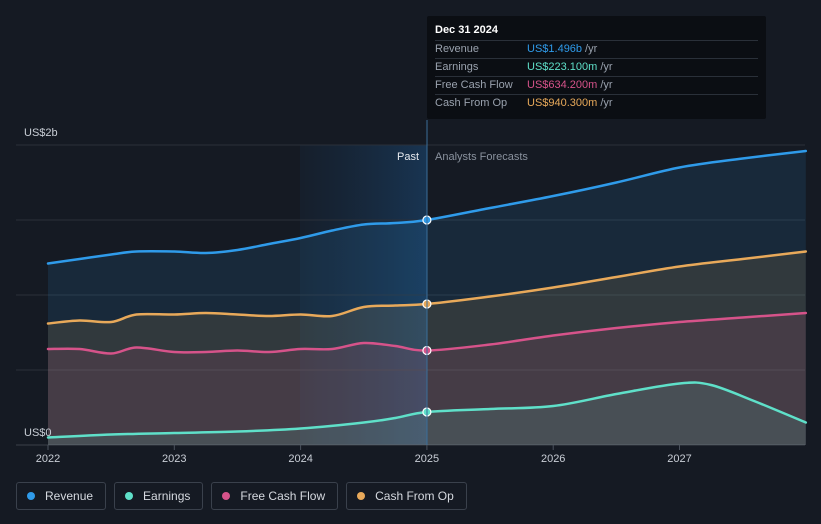 The height and width of the screenshot is (524, 821). Describe the element at coordinates (300, 459) in the screenshot. I see `x-tick-label: 2024` at that location.